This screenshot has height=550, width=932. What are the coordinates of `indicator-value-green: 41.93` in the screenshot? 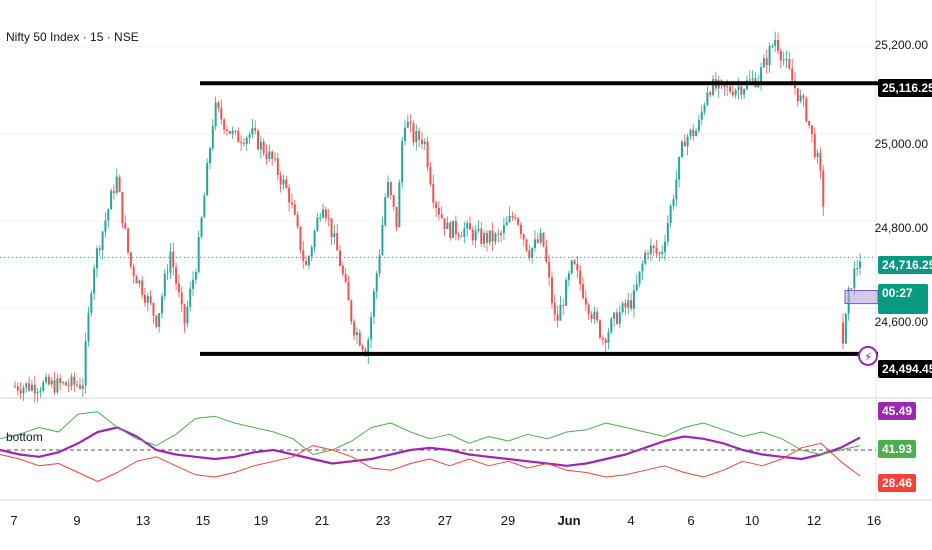 It's located at (897, 449).